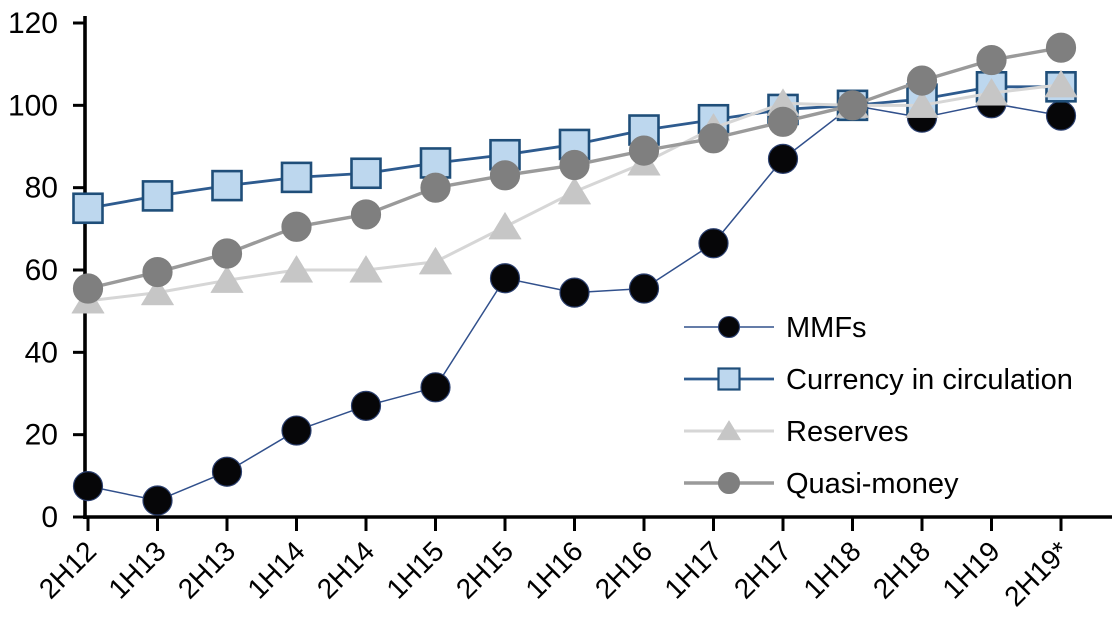 The width and height of the screenshot is (1119, 640). I want to click on legend-item-quasi-money: Quasi-money, so click(821, 484).